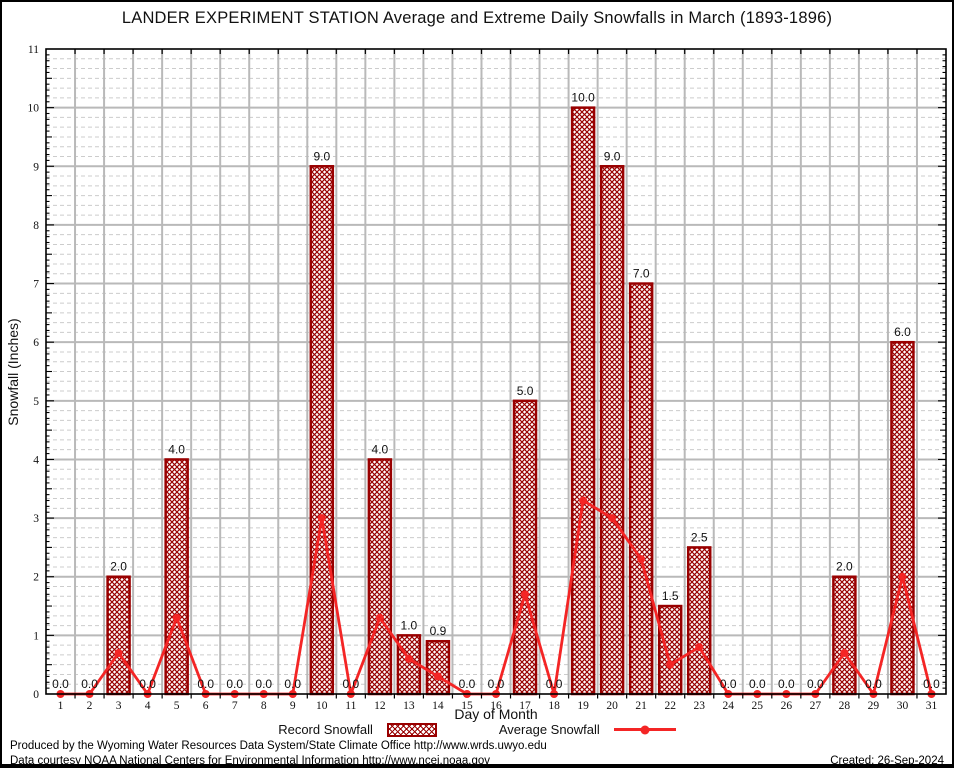 This screenshot has height=768, width=954. Describe the element at coordinates (350, 706) in the screenshot. I see `x-tick-label: 11` at that location.